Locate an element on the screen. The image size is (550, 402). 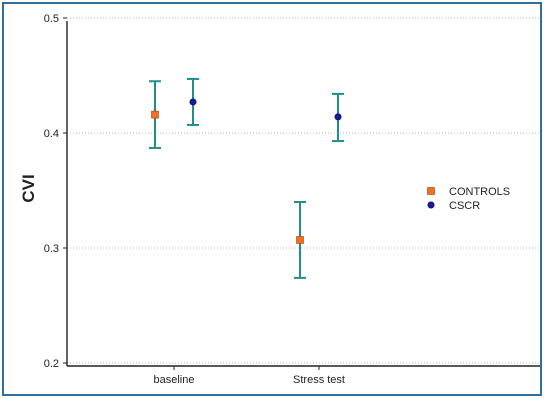
y-tick-label-3: 0.5 is located at coordinates (51, 19).